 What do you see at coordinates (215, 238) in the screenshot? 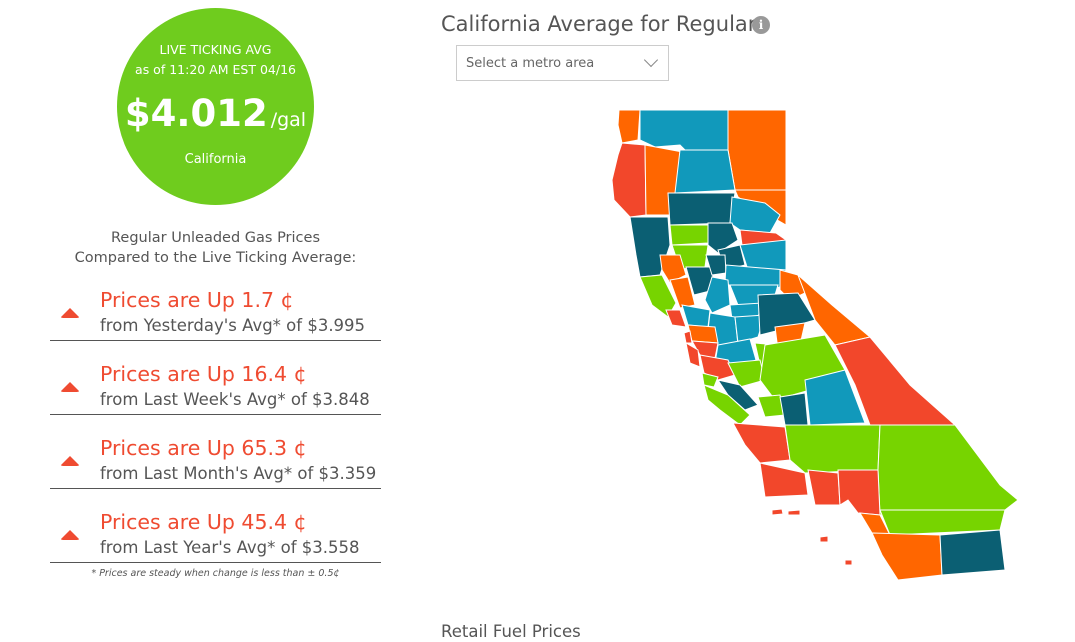
I see `compare-heading-line1: Regular Unleaded Gas Prices` at bounding box center [215, 238].